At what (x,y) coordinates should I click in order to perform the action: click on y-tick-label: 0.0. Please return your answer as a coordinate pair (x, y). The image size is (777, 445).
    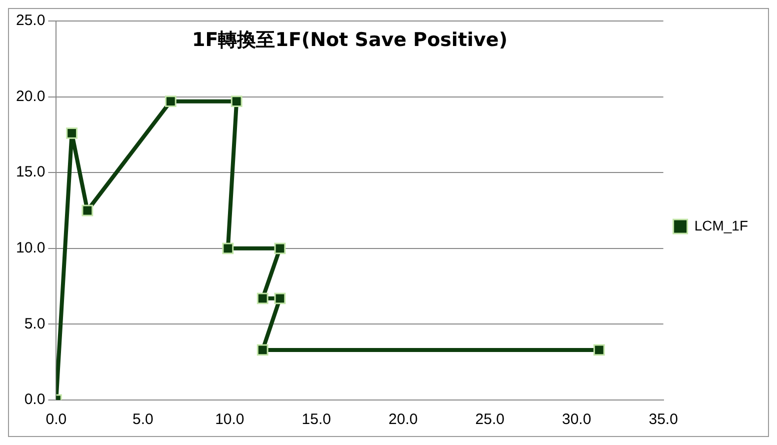
    Looking at the image, I should click on (35, 399).